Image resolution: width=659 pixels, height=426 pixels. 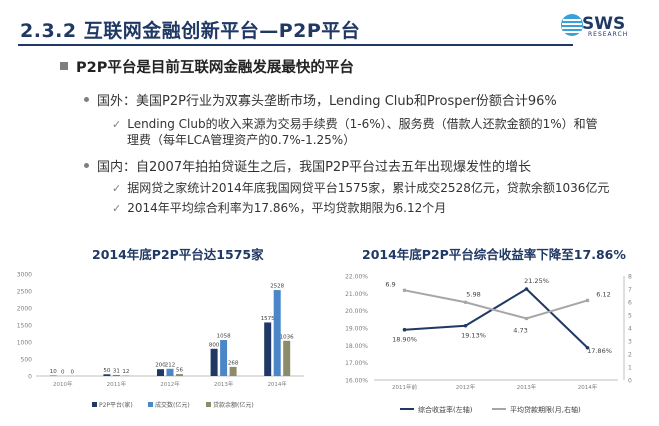 I want to click on left-y-tick-label: 16.00%, so click(x=356, y=381).